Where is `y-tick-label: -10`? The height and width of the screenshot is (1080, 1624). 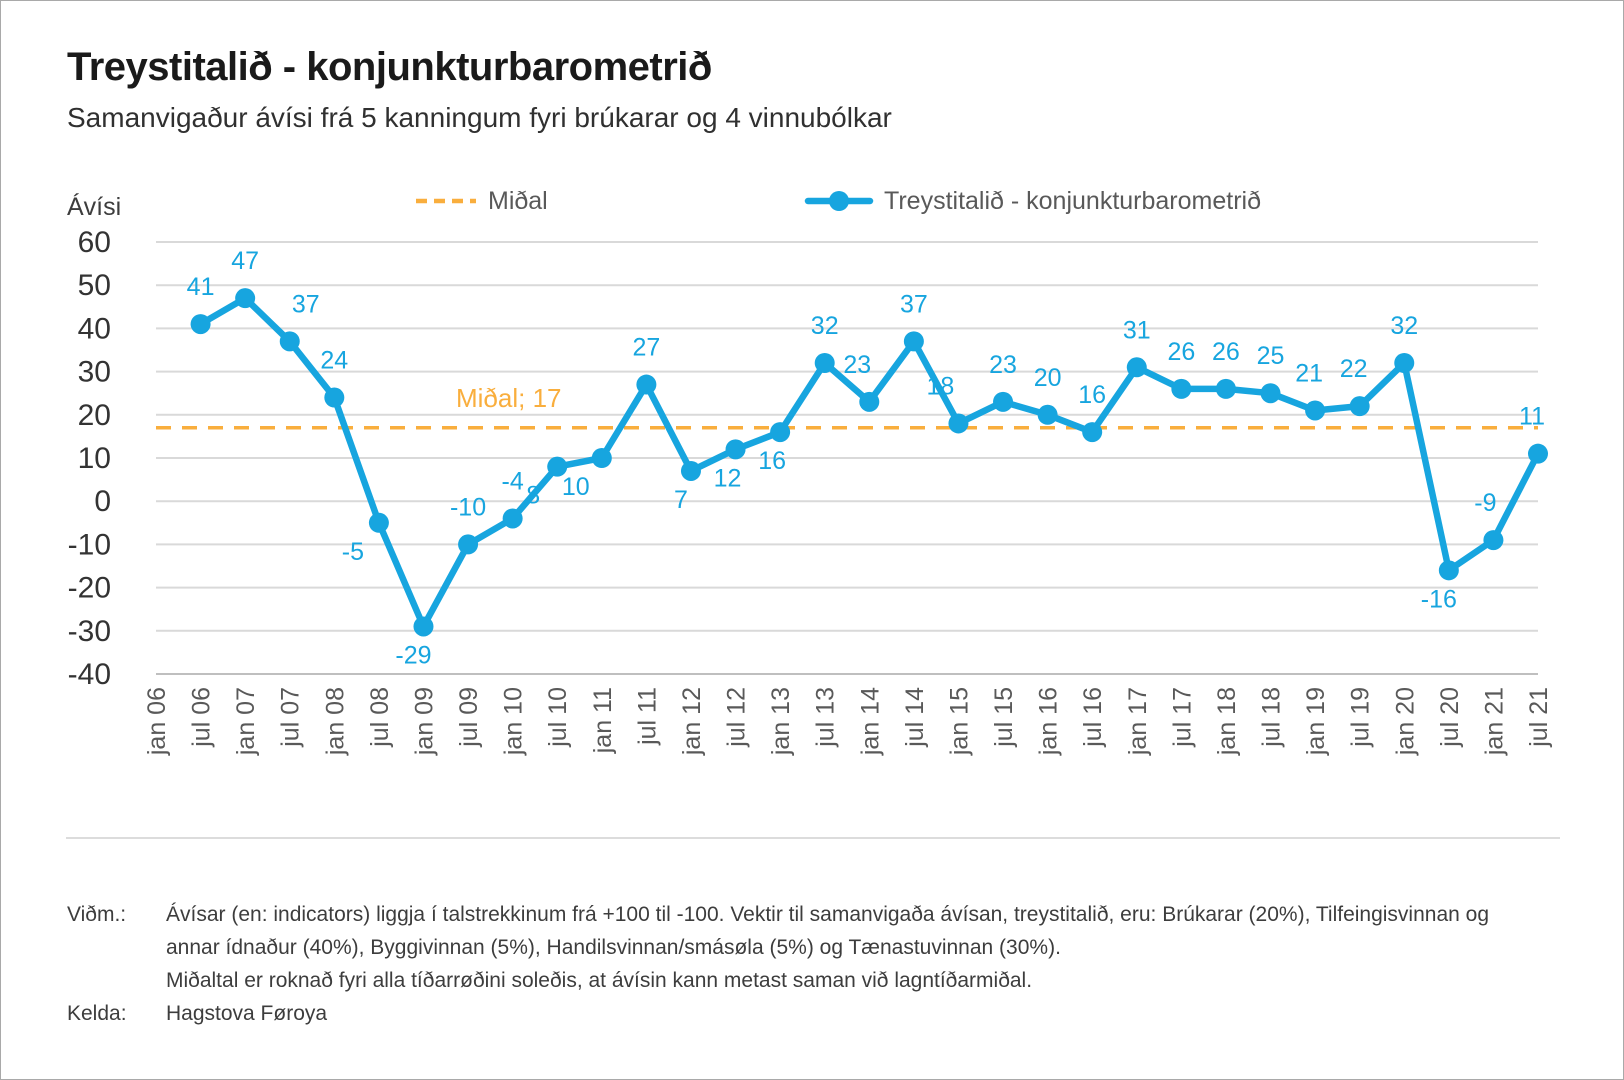
y-tick-label: -10 is located at coordinates (89, 544).